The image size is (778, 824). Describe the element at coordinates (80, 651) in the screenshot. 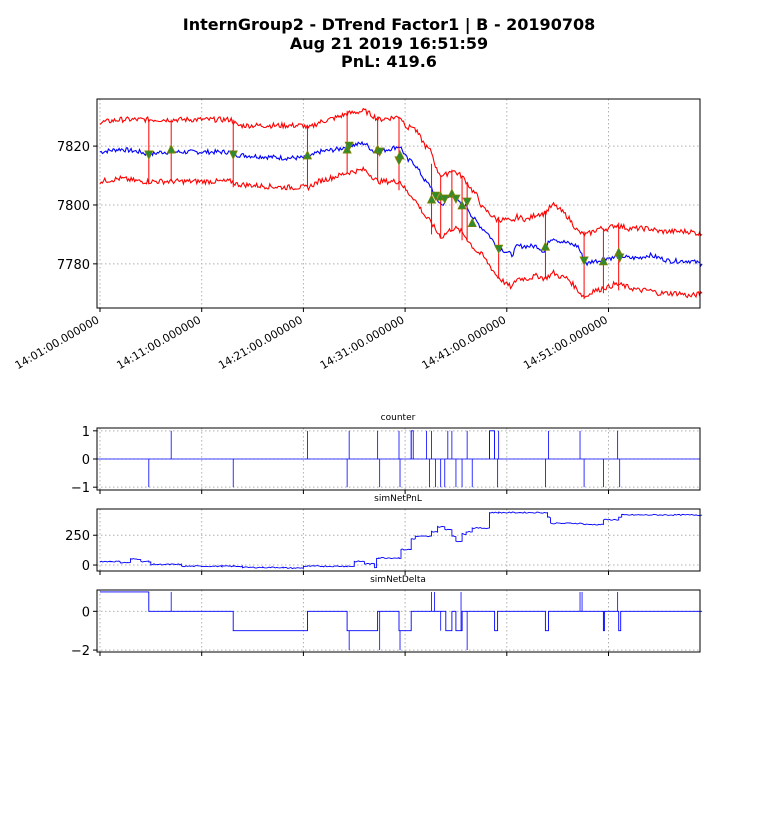

I see `y-tick-label: −2` at that location.